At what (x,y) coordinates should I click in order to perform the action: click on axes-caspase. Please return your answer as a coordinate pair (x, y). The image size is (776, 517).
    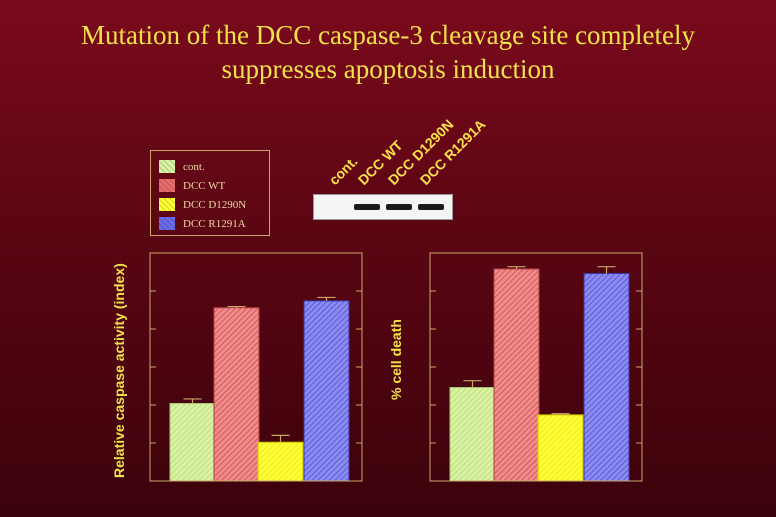
    Looking at the image, I should click on (256, 367).